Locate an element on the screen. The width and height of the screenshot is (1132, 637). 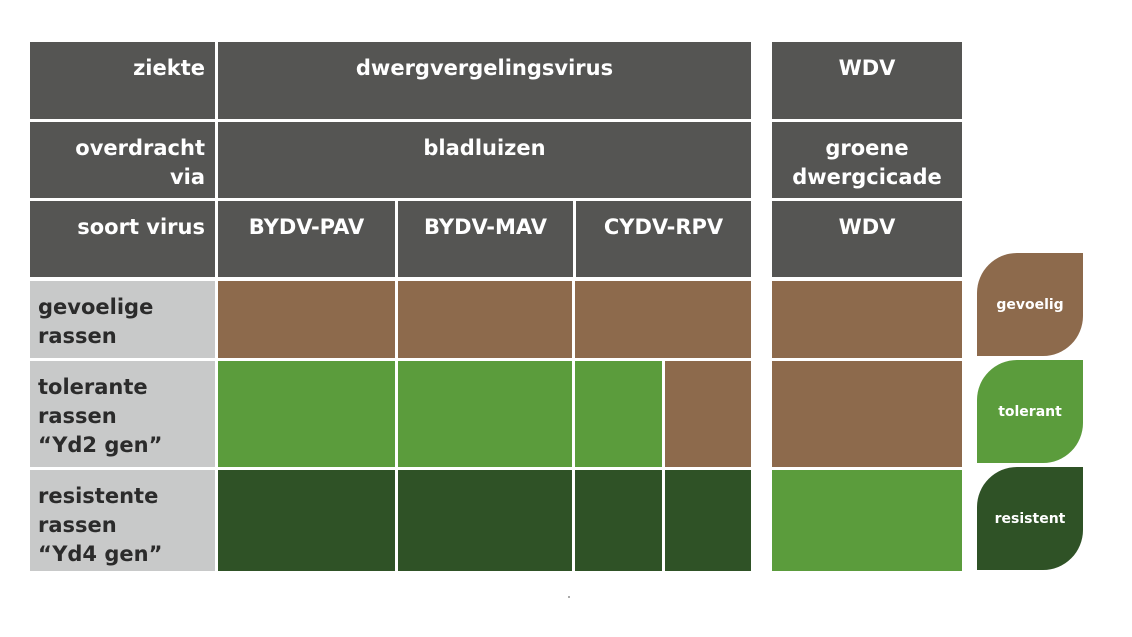
header-dwergvergelingsvirus: dwergvergelingsvirus is located at coordinates (484, 80).